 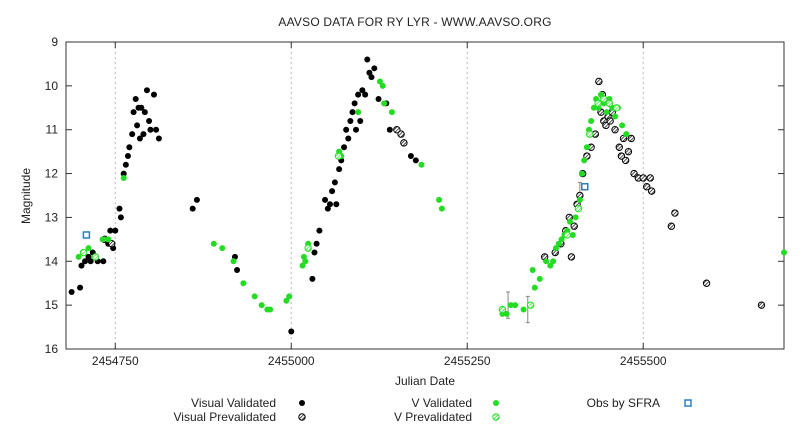 I want to click on x-tick-label: 2455500, so click(x=643, y=361).